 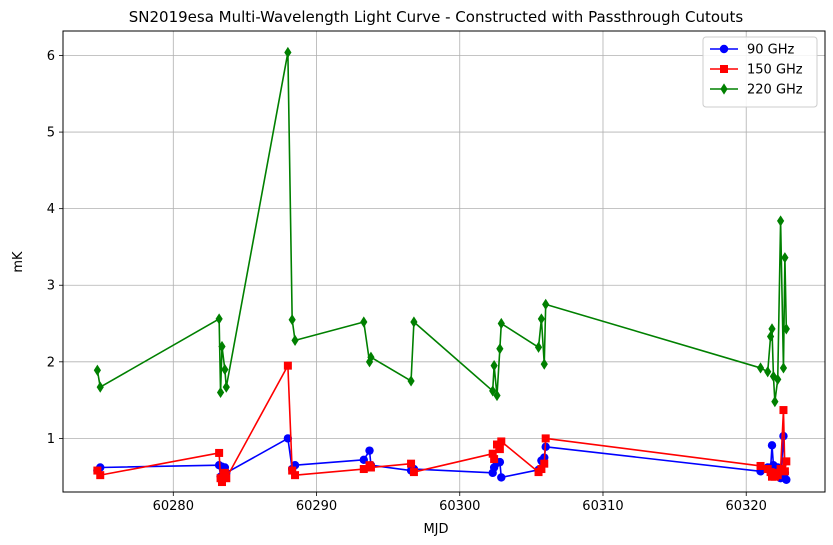 What do you see at coordinates (602, 506) in the screenshot?
I see `x-tick-label: 60310` at bounding box center [602, 506].